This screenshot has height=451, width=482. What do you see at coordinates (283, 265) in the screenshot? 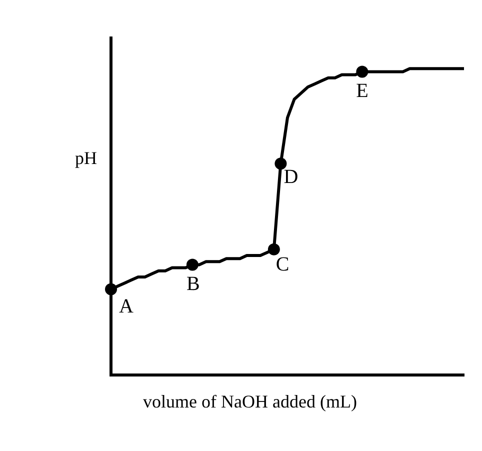
I see `annotation: C` at bounding box center [283, 265].